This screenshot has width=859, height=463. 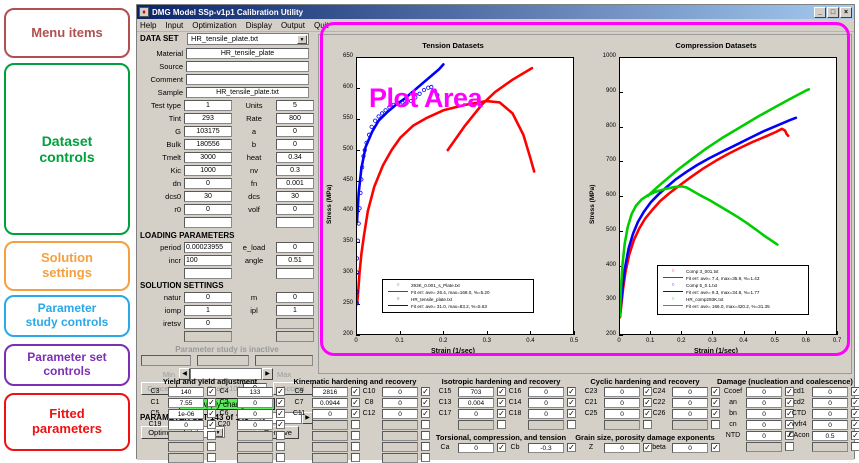 What do you see at coordinates (280, 402) in the screenshot?
I see `fitted-checkbox-C2: ✓` at bounding box center [280, 402].